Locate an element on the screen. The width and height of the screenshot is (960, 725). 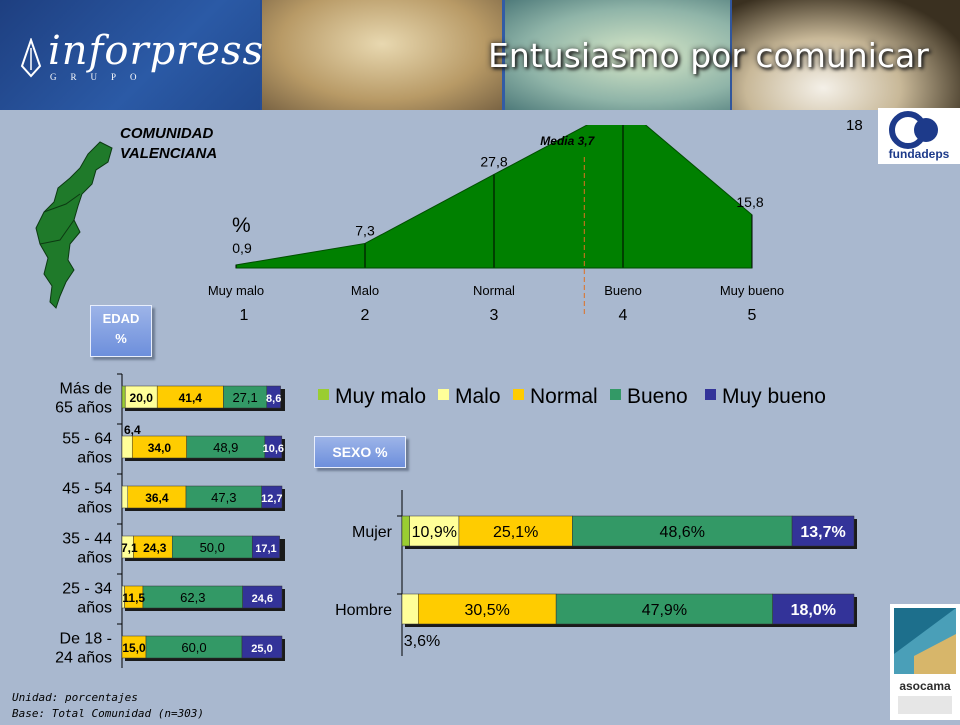
logo-background is located at coordinates (130, 55).